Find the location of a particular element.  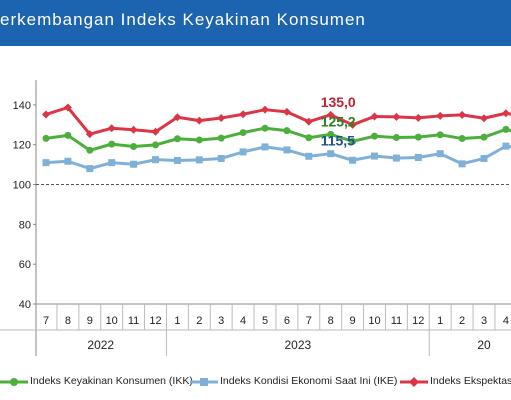

legend-label-ike: Indeks Kondisi Ekonomi Saat Ini (IKE) is located at coordinates (309, 381).